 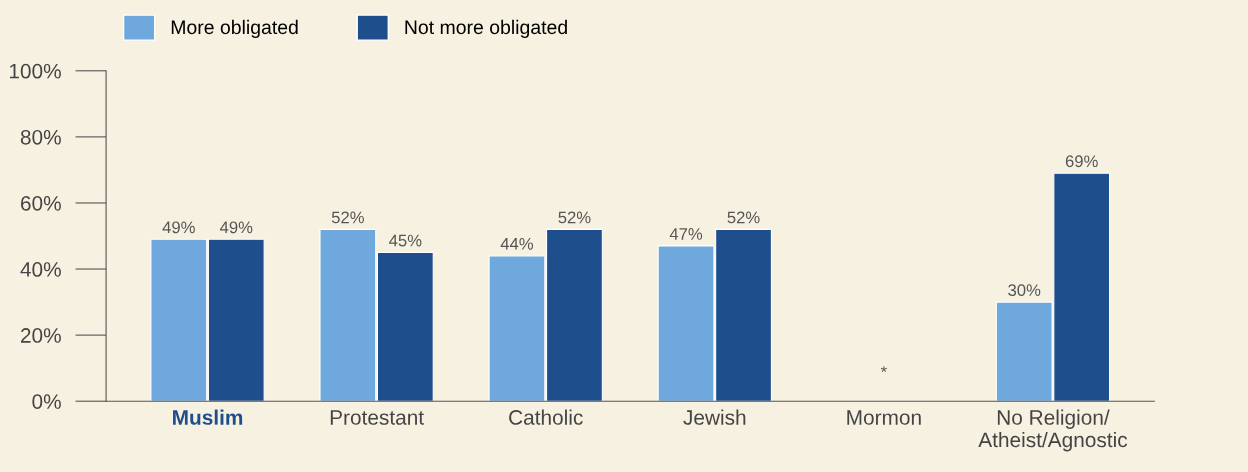 I want to click on text: 45%, so click(x=405, y=240).